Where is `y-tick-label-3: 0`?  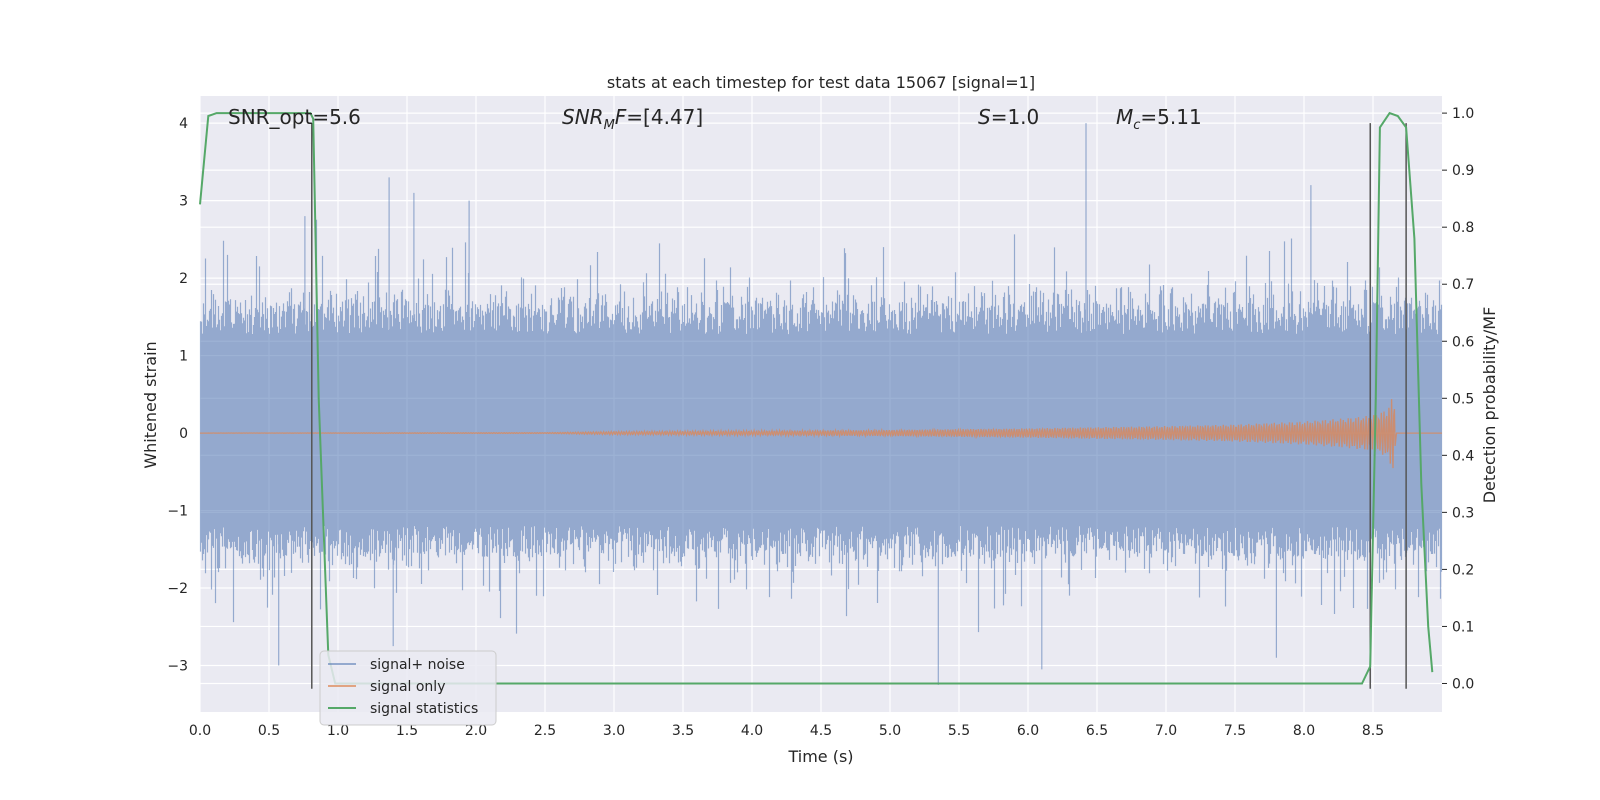
y-tick-label-3: 0 is located at coordinates (183, 434).